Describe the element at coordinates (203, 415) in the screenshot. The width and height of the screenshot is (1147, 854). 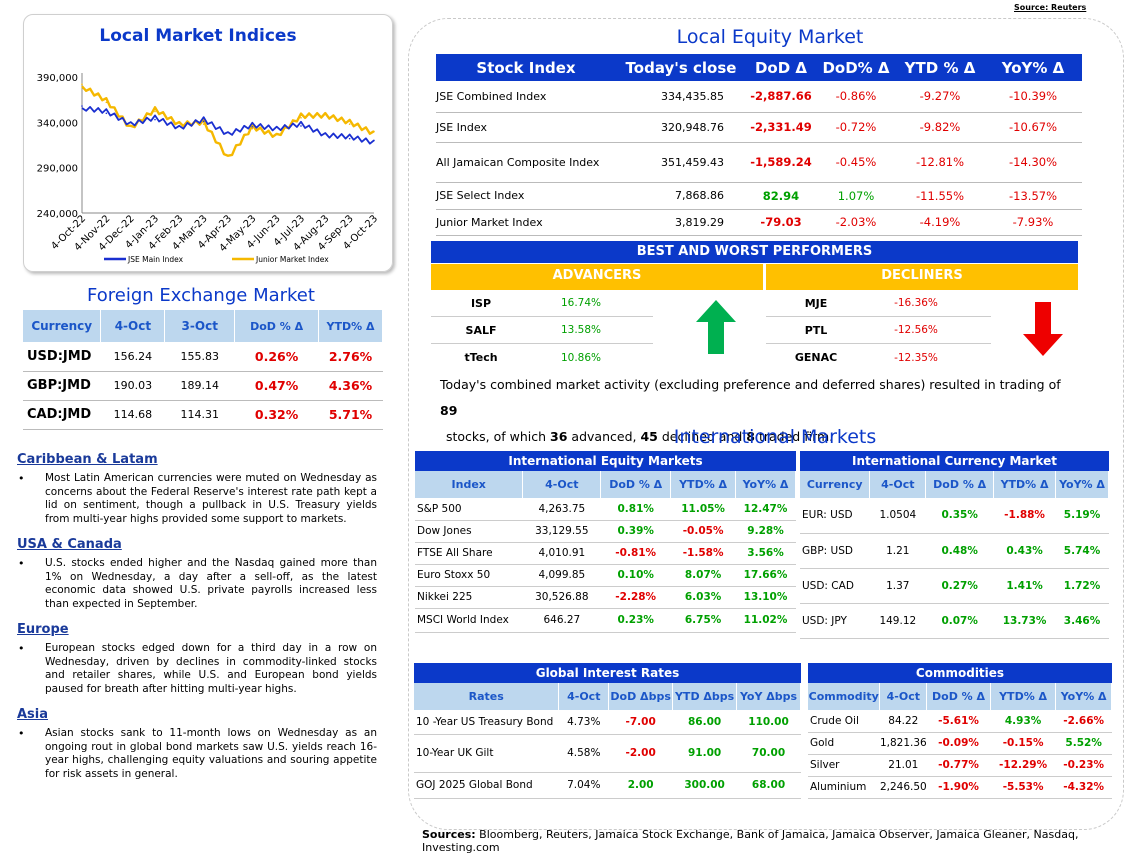
I see `forex-row: CAD:JMD 114.68 114.31 0.32% 5.71%` at that location.